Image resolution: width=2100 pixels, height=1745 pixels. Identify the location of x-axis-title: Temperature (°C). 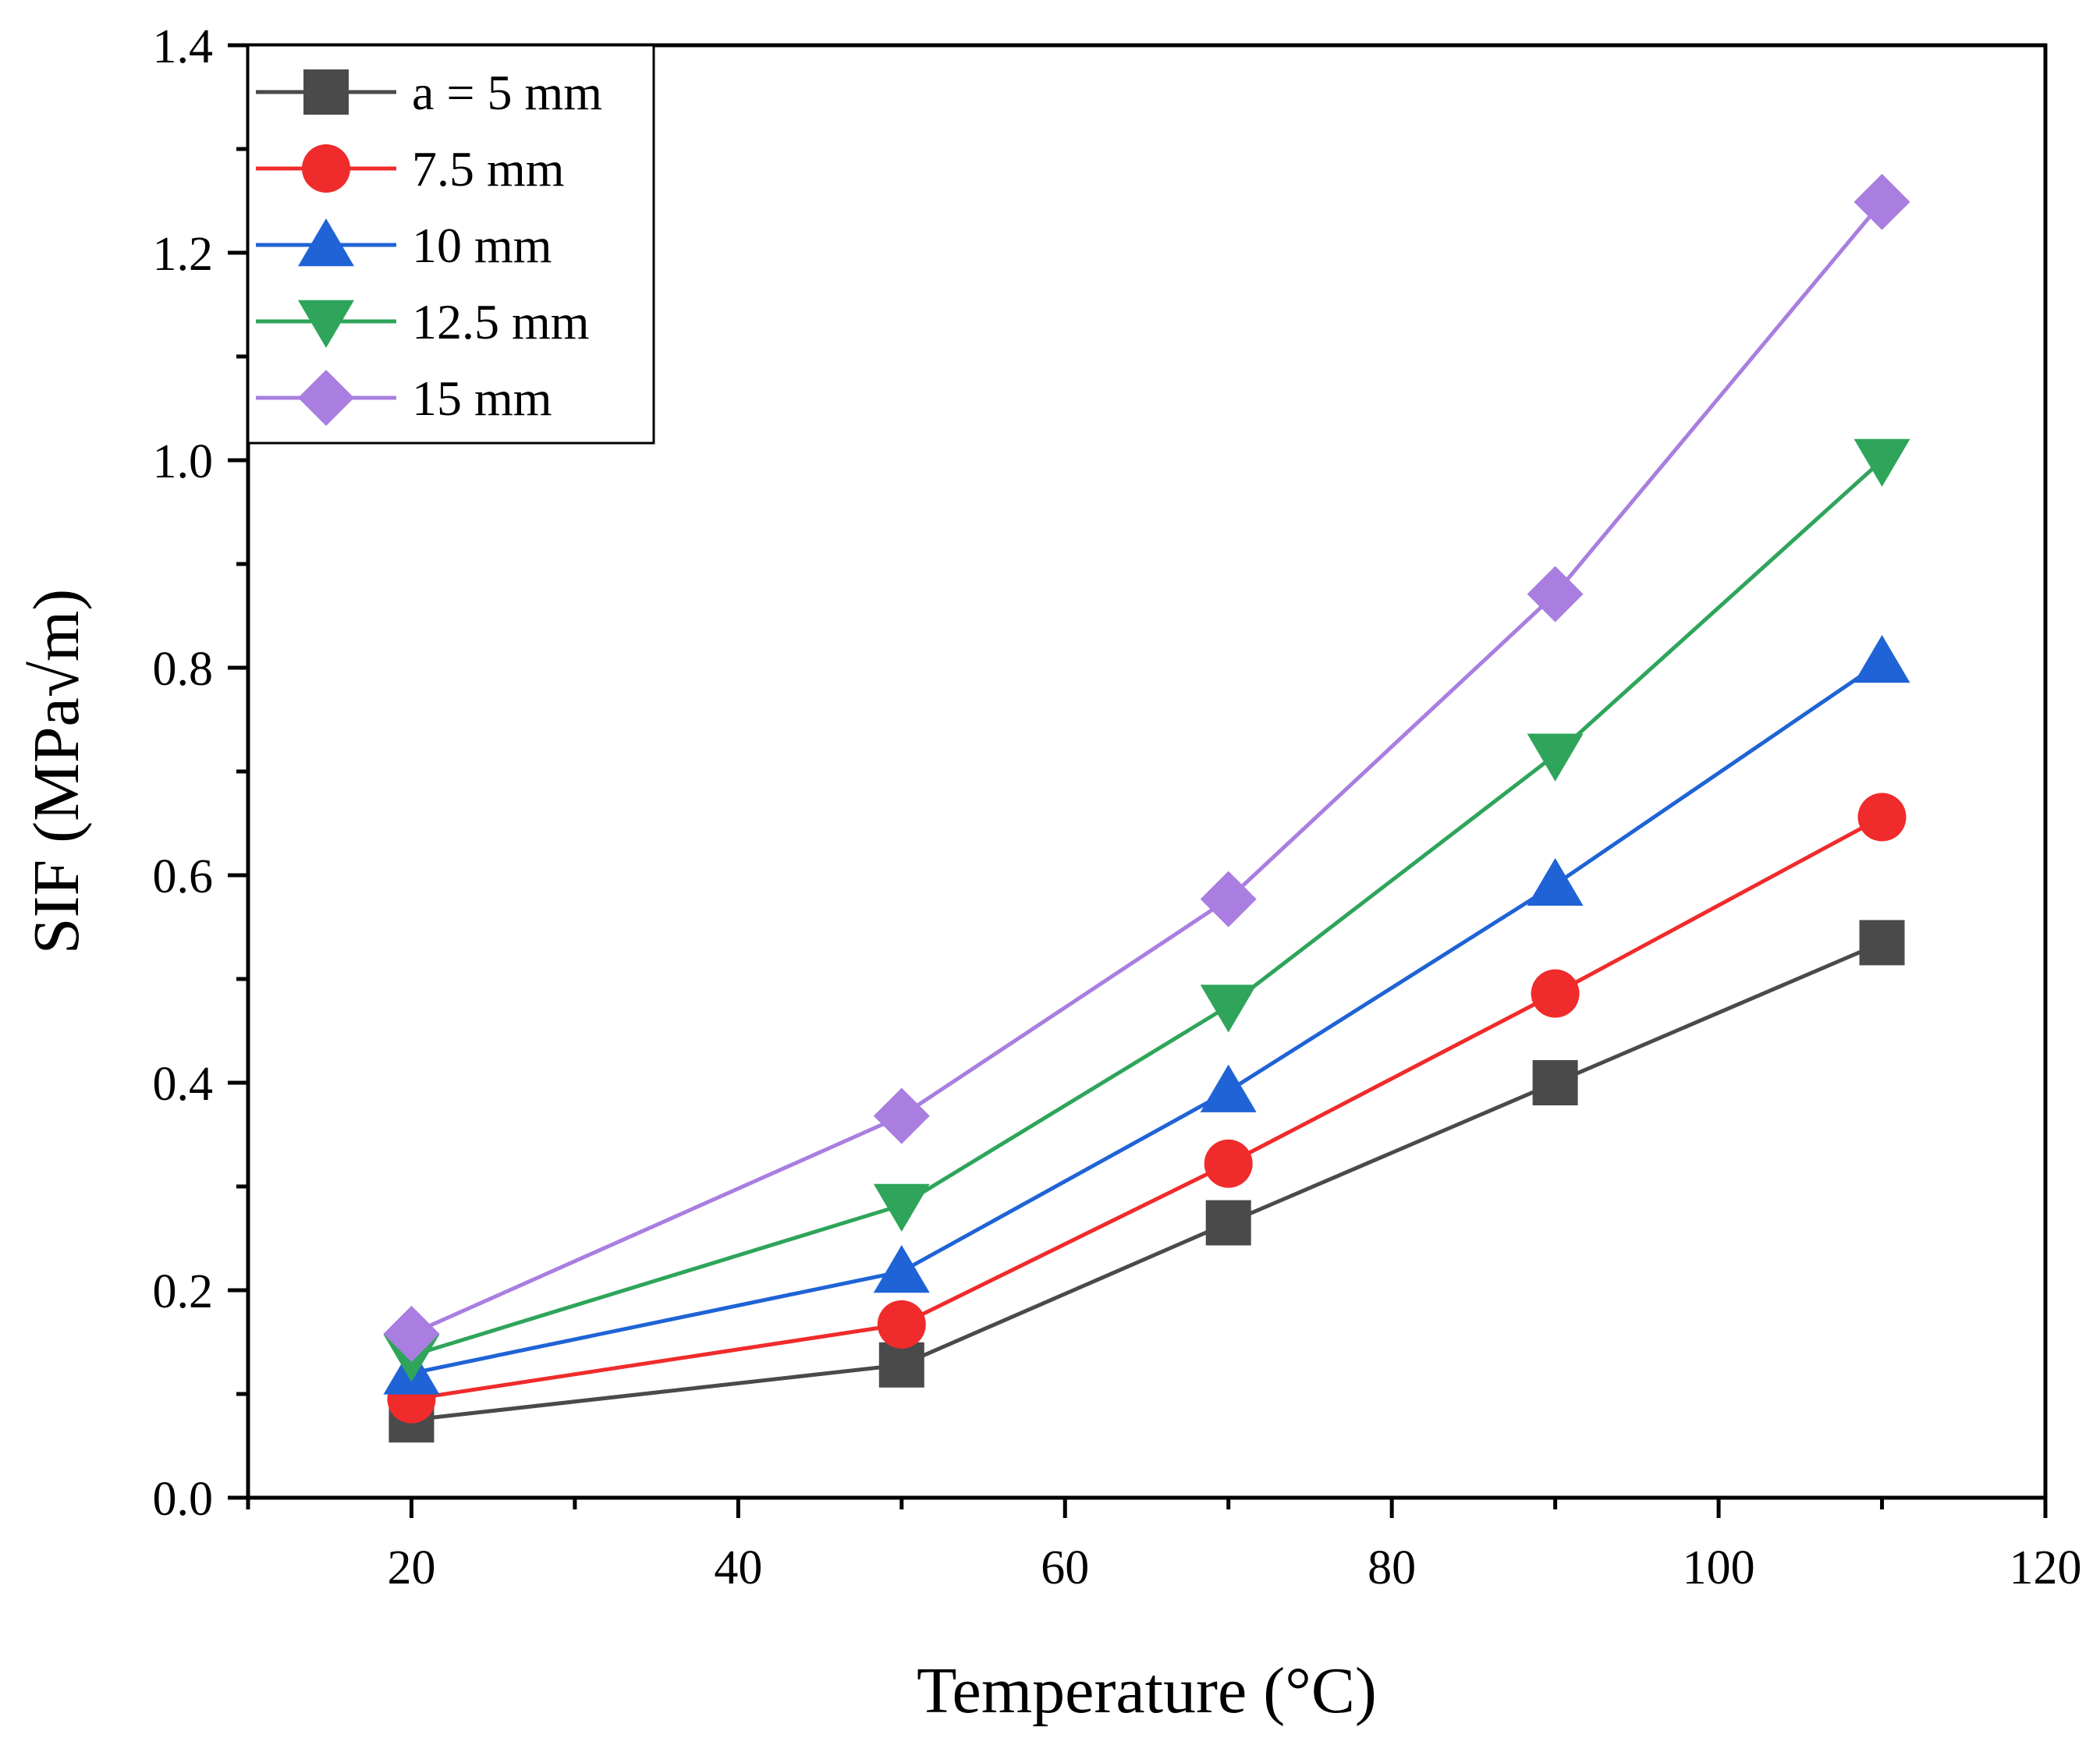
(1147, 1691).